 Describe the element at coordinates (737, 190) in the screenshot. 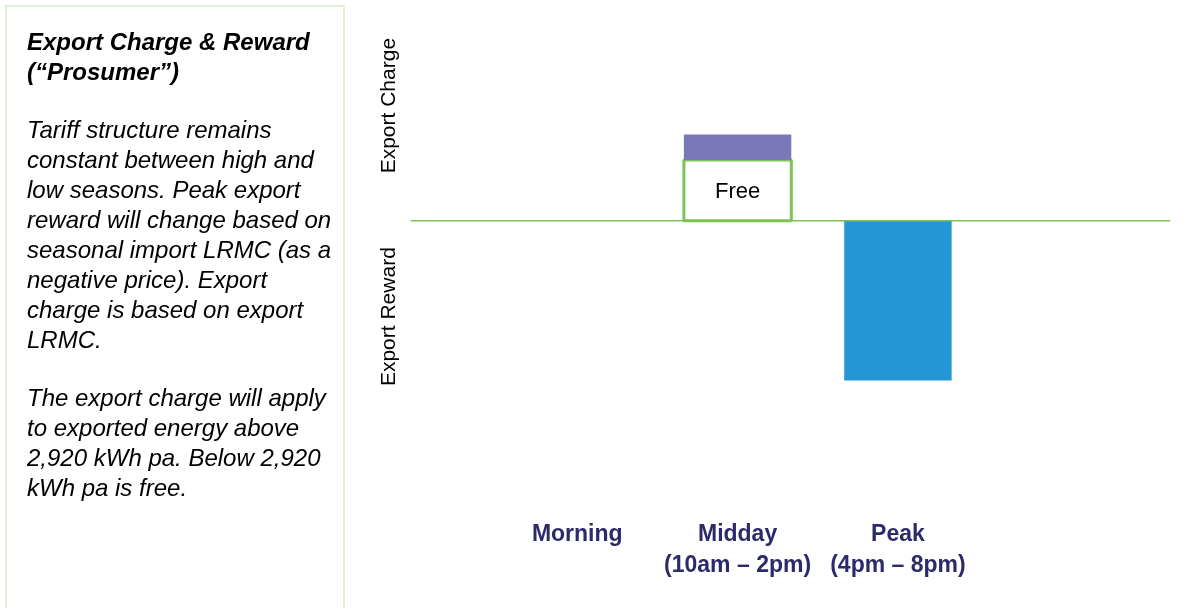

I see `series-label: Free` at that location.